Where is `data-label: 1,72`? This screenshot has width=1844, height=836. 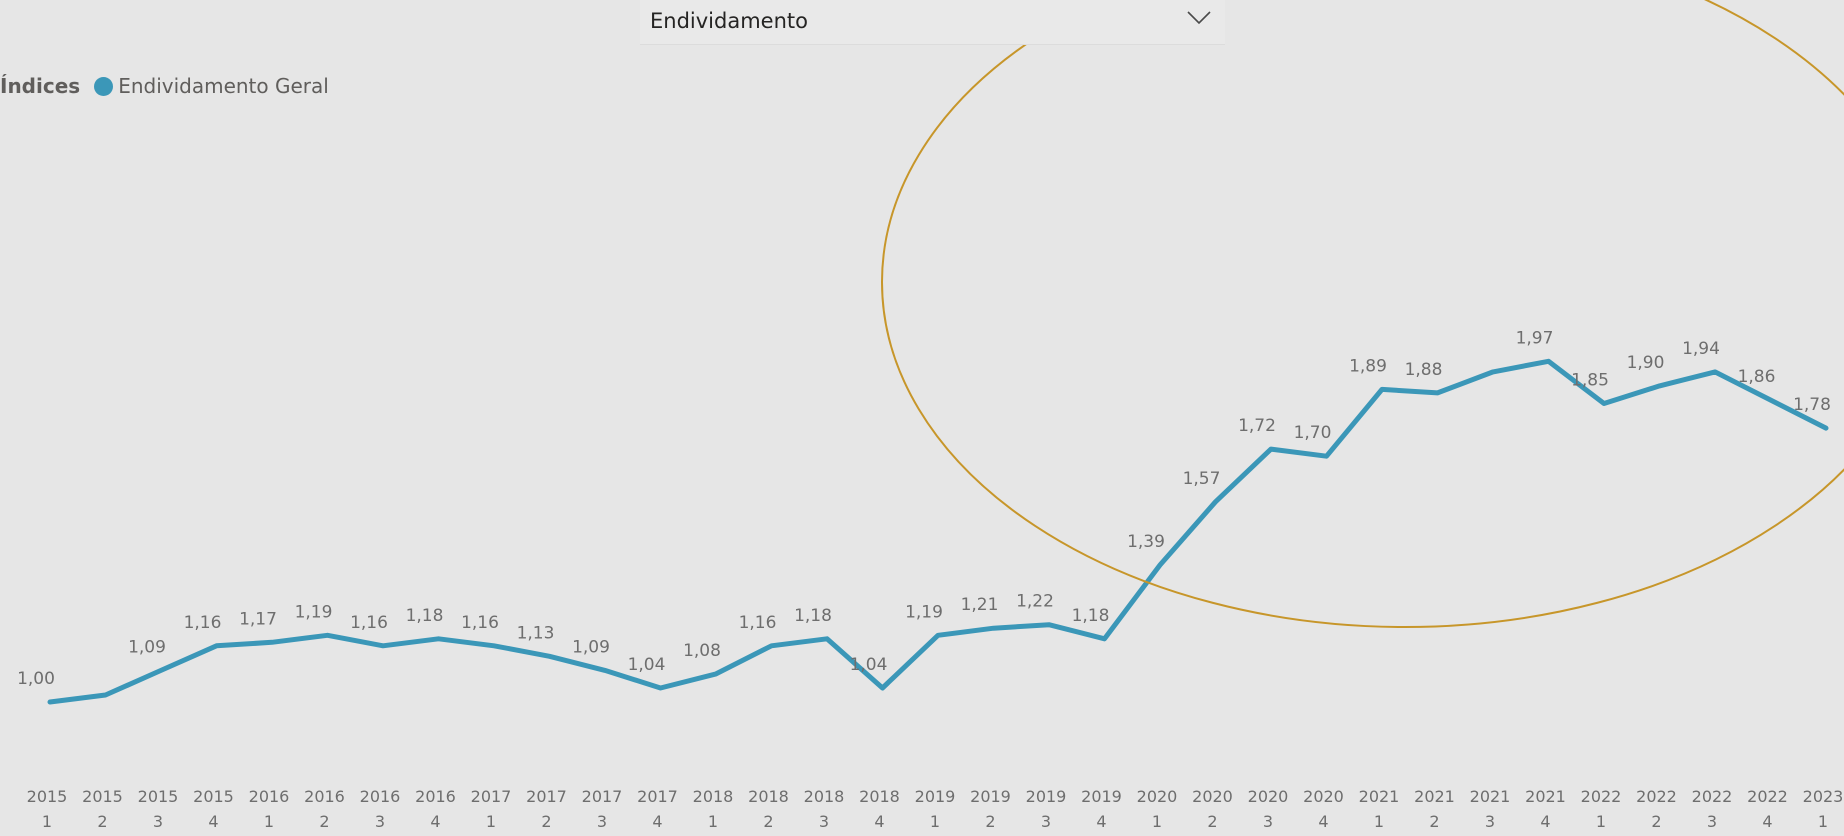
data-label: 1,72 is located at coordinates (1257, 426).